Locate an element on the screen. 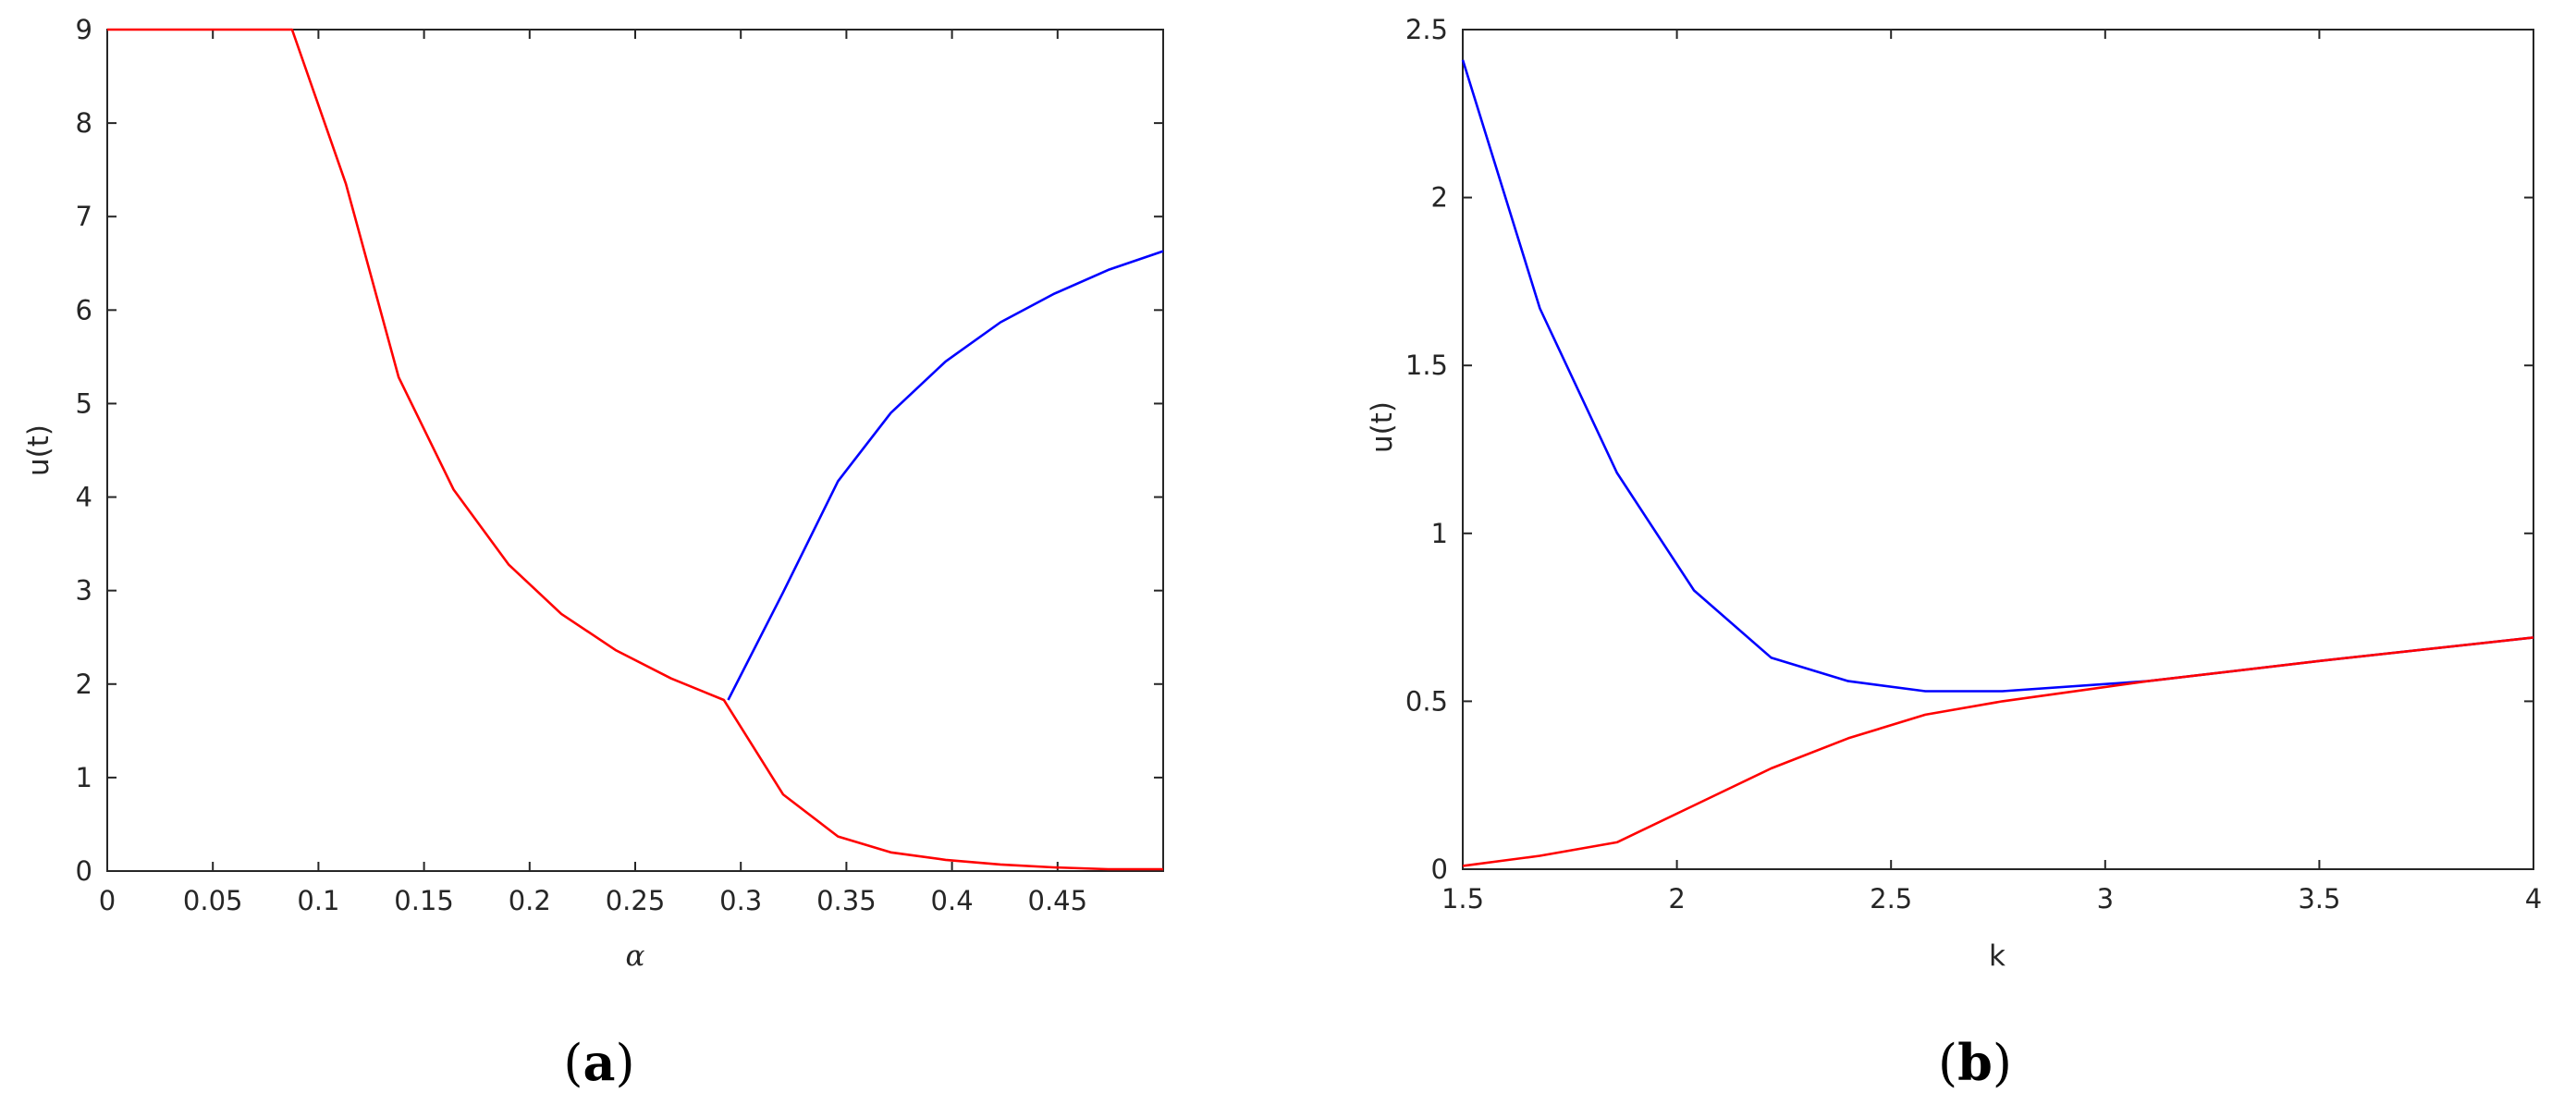 The width and height of the screenshot is (2576, 1105). y-tick-label-a: 0 is located at coordinates (84, 871).